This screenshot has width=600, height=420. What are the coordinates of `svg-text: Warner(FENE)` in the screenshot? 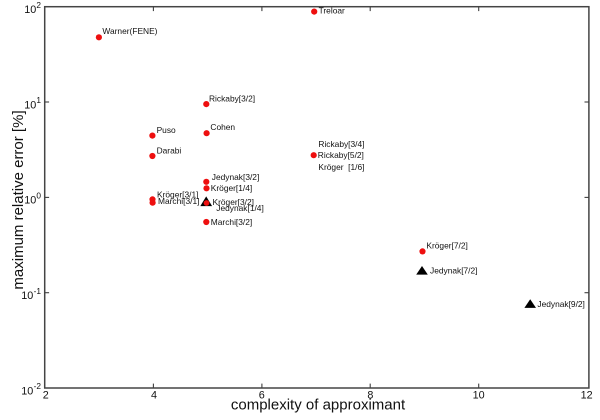 It's located at (129, 31).